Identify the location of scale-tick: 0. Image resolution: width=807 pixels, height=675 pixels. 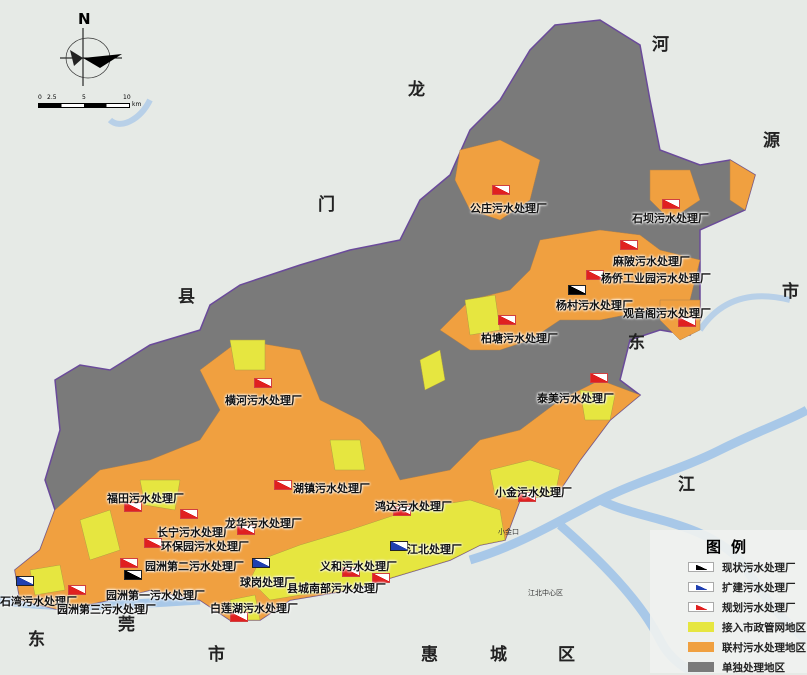
(40, 97).